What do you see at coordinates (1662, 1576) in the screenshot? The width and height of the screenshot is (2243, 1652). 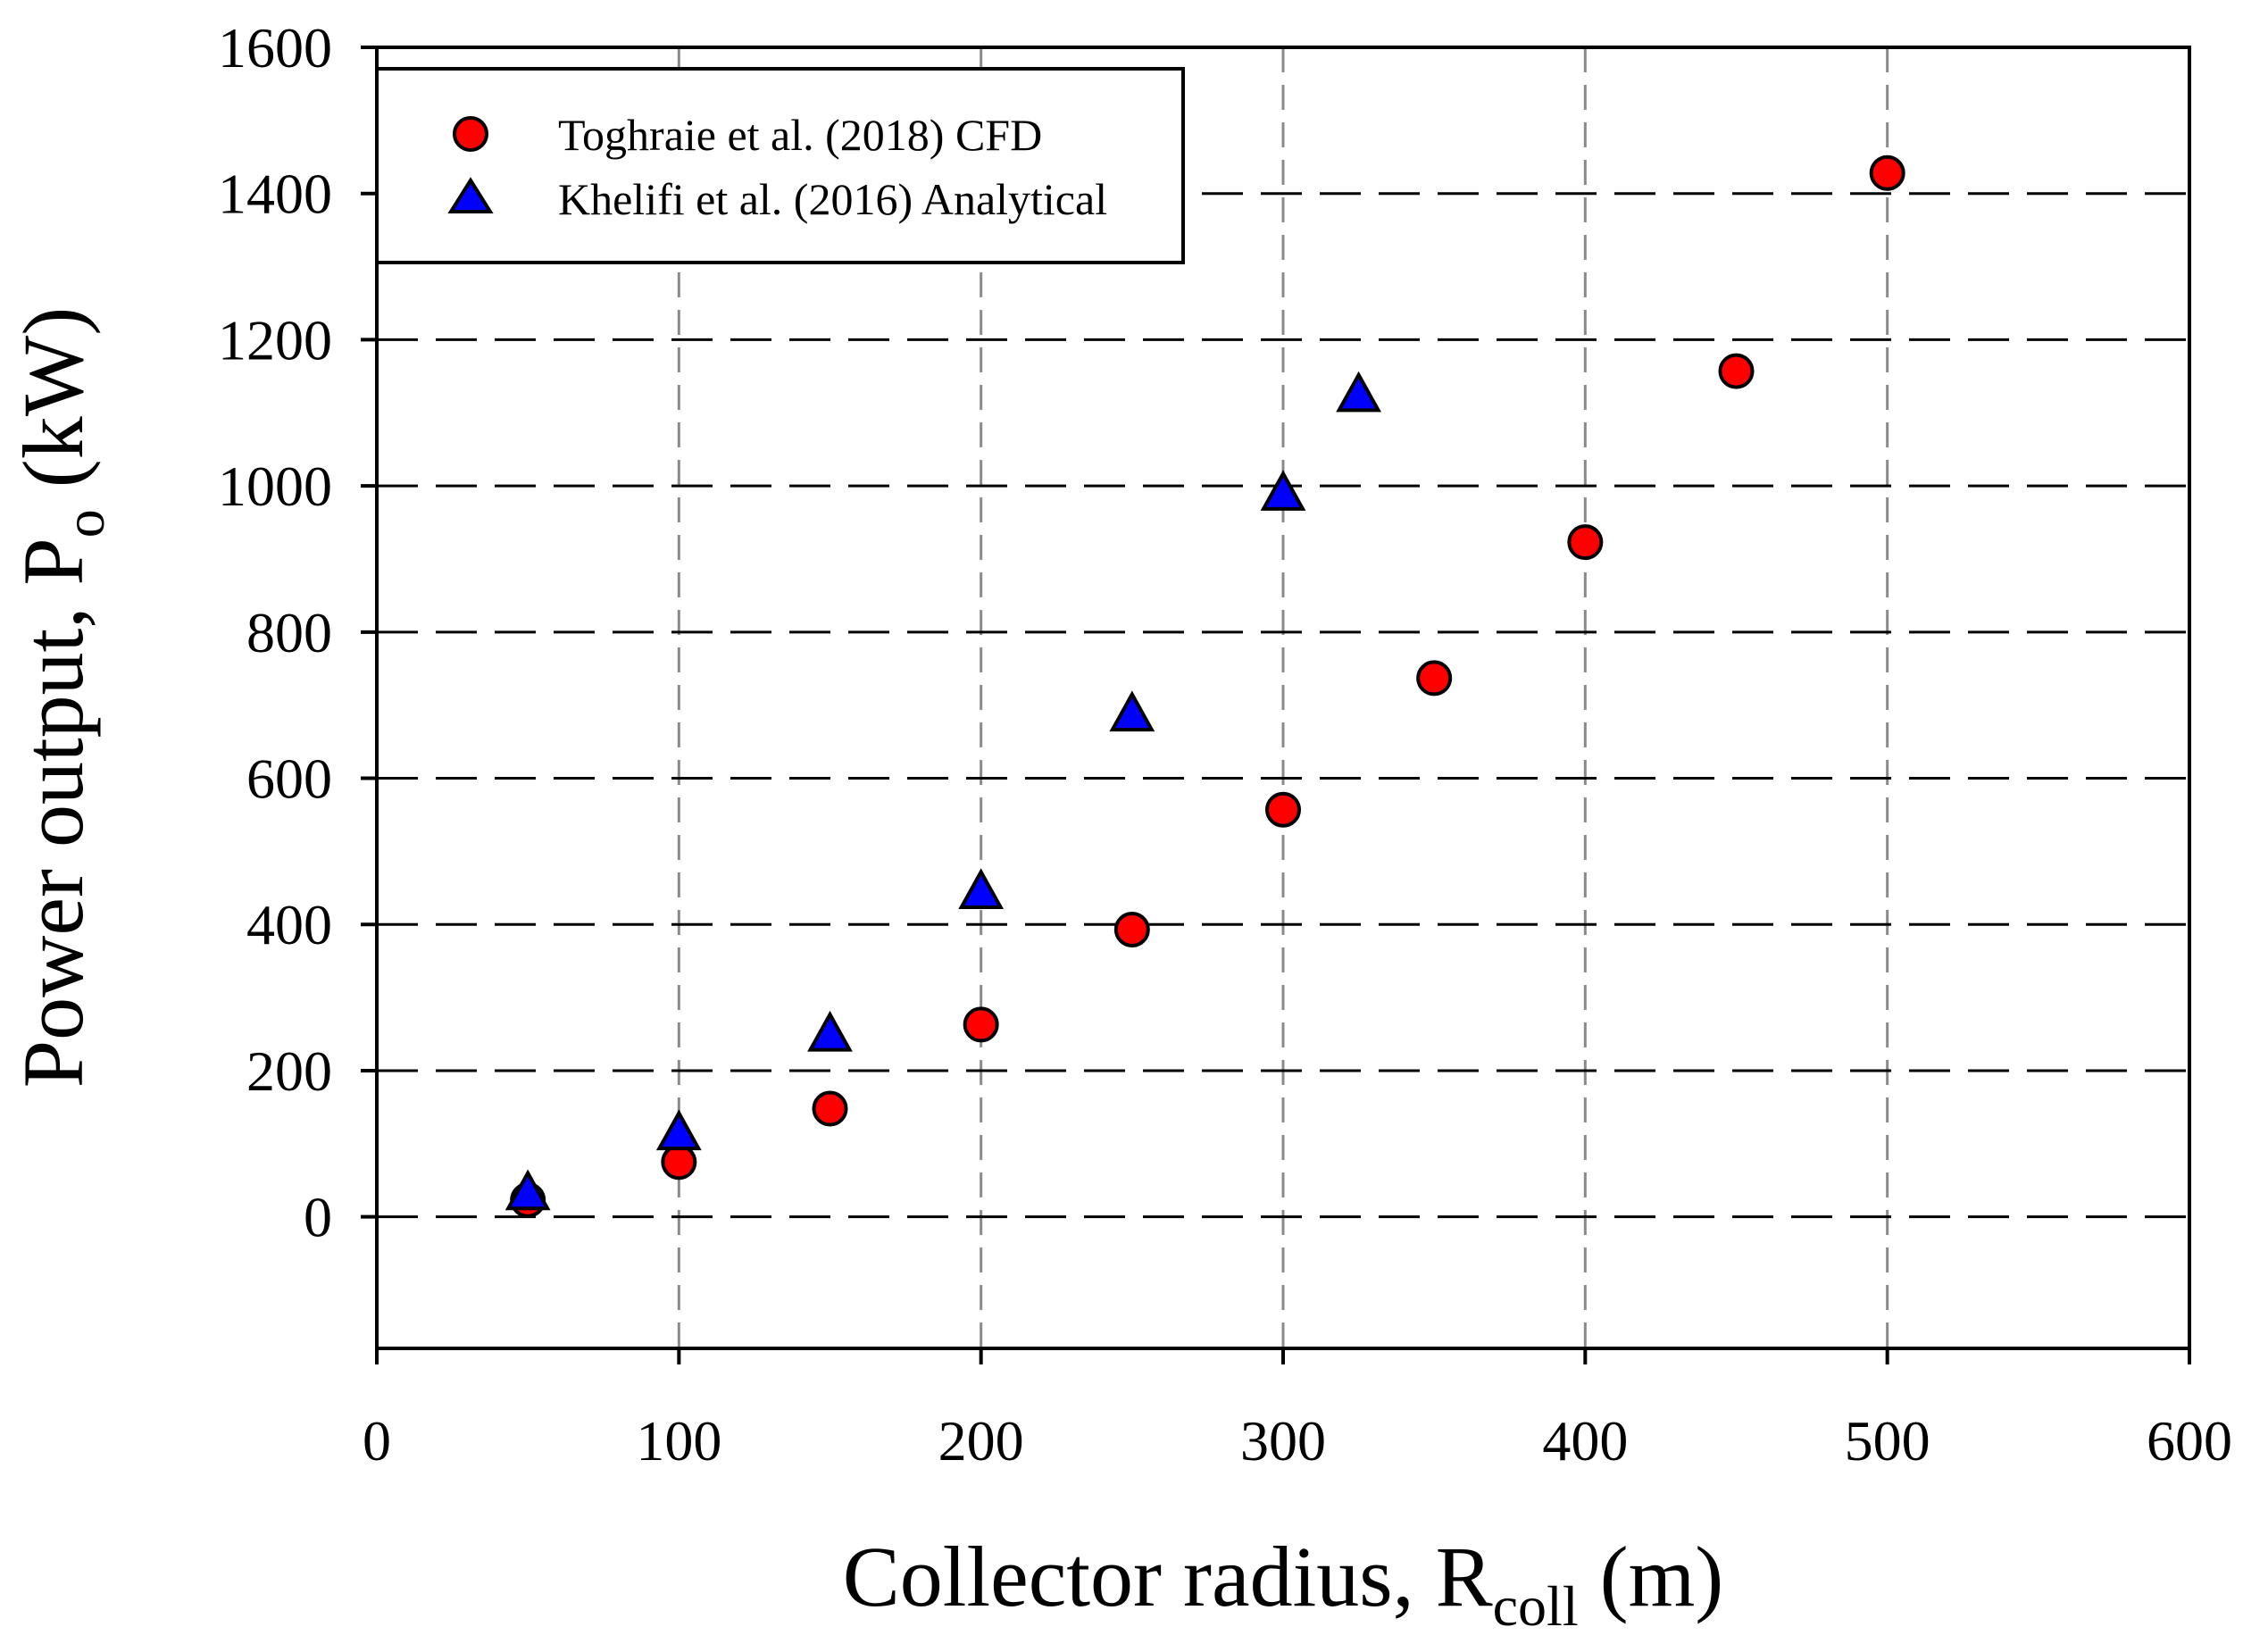 I see `x-axis-title-unit: (m)` at bounding box center [1662, 1576].